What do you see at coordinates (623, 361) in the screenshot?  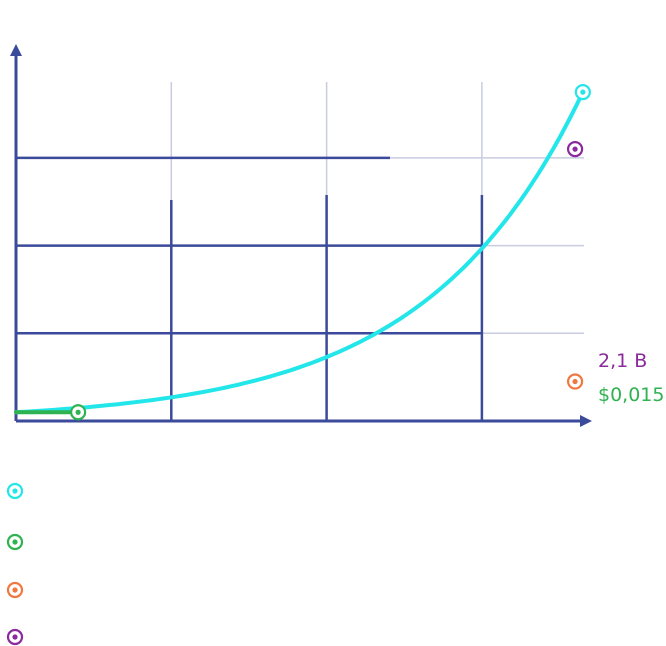 I see `purple-value-label: 2,1 B` at bounding box center [623, 361].